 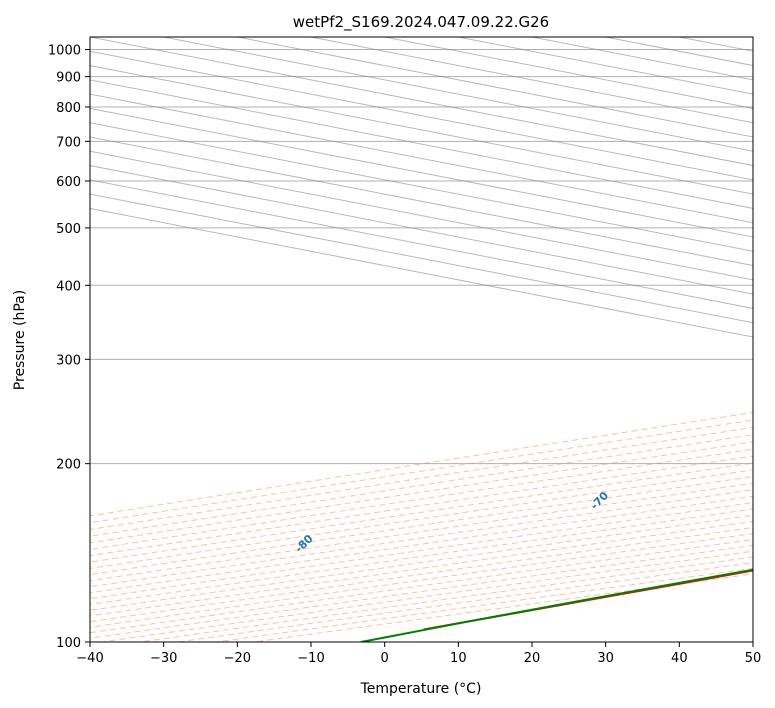 What do you see at coordinates (68, 182) in the screenshot?
I see `y-tick-label: 600` at bounding box center [68, 182].